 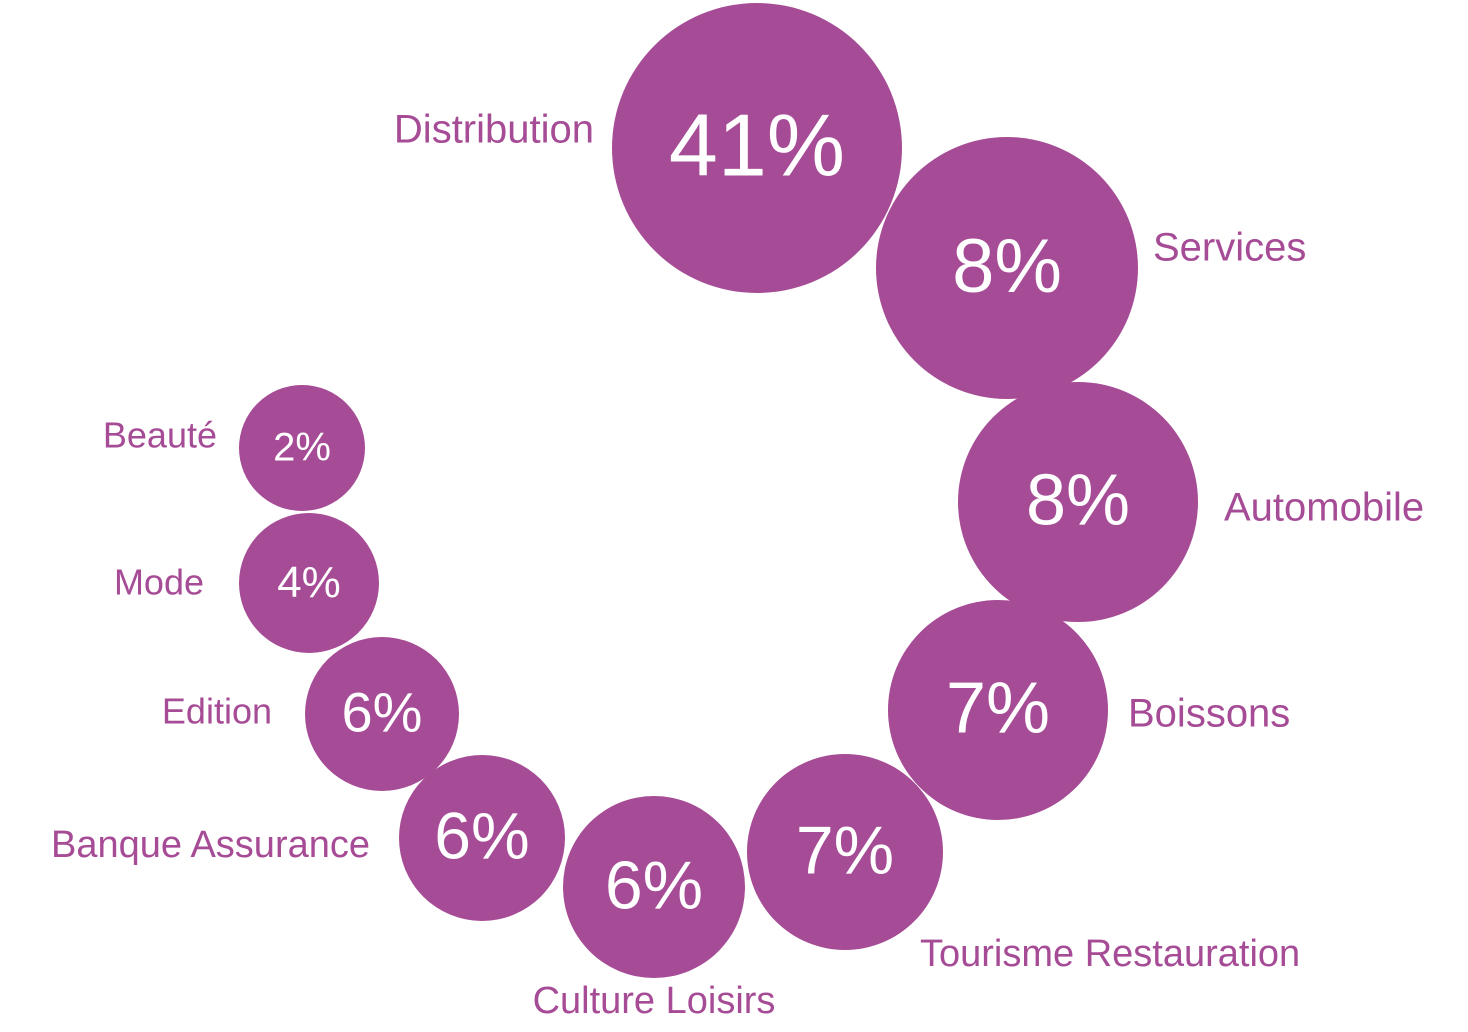 I want to click on category-label: Boissons, so click(x=1209, y=714).